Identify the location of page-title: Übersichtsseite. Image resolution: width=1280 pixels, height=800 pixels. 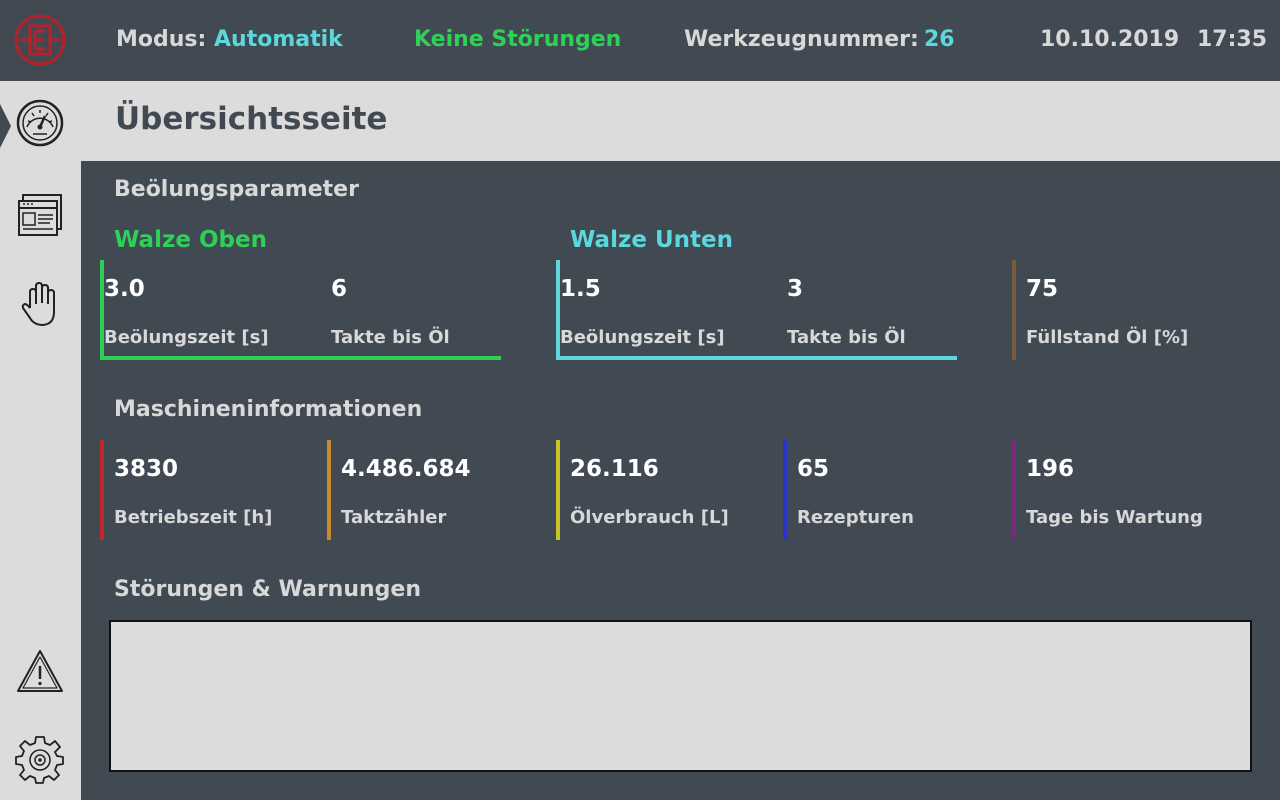
(251, 119).